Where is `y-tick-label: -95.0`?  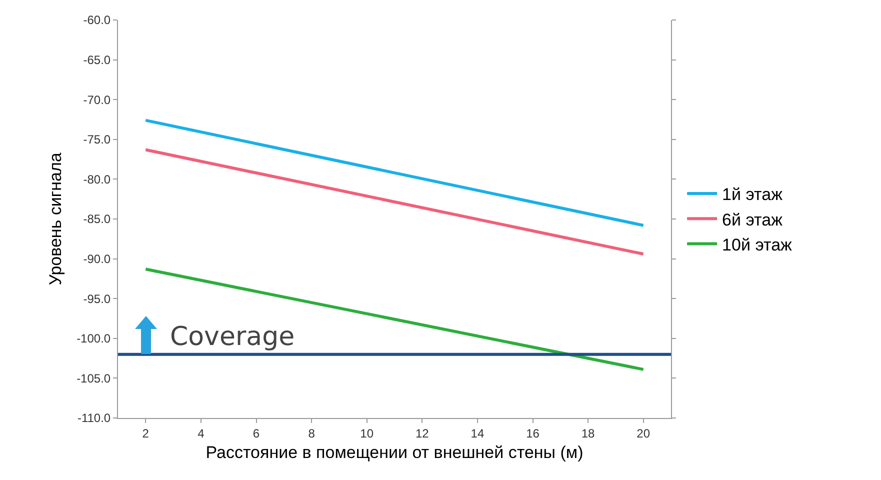
y-tick-label: -95.0 is located at coordinates (97, 299).